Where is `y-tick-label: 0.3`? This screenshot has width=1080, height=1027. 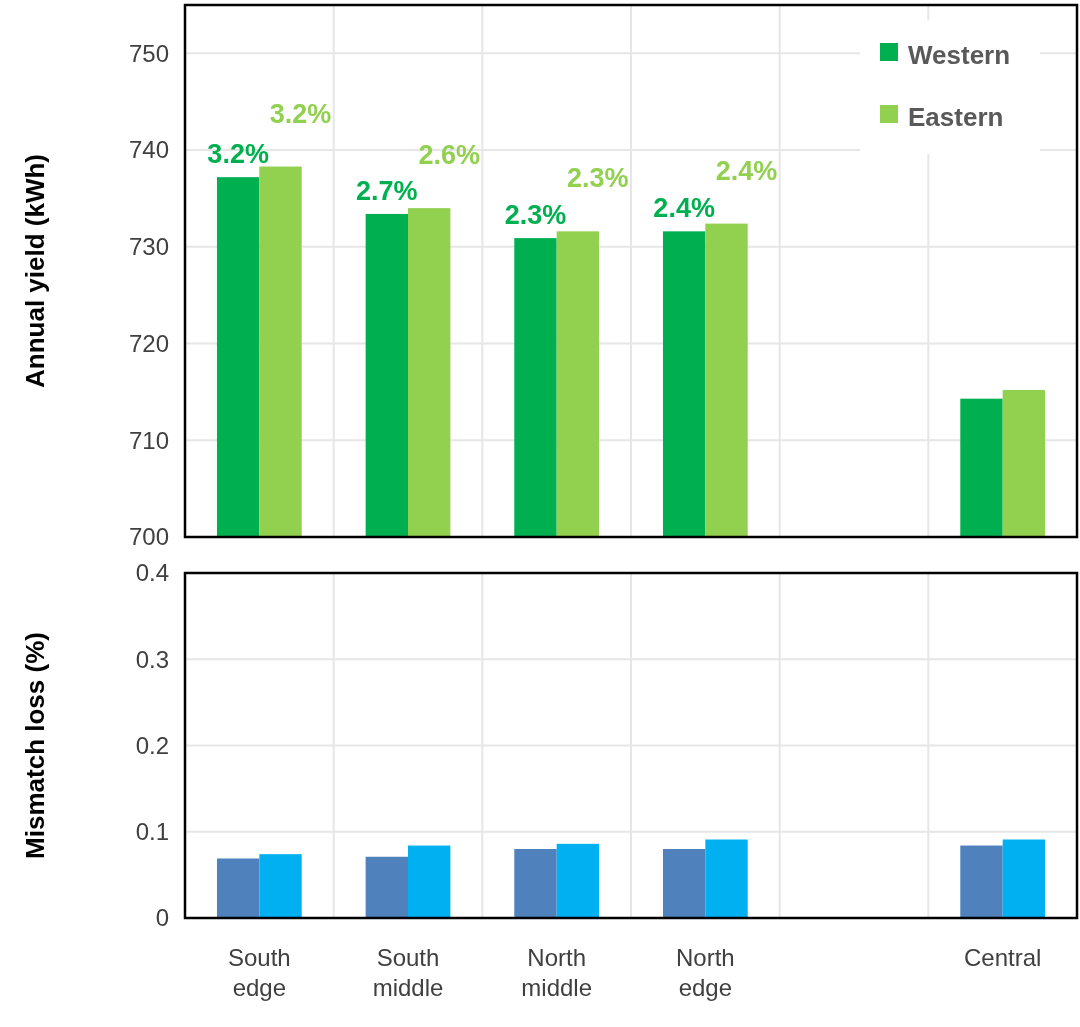 y-tick-label: 0.3 is located at coordinates (152, 659).